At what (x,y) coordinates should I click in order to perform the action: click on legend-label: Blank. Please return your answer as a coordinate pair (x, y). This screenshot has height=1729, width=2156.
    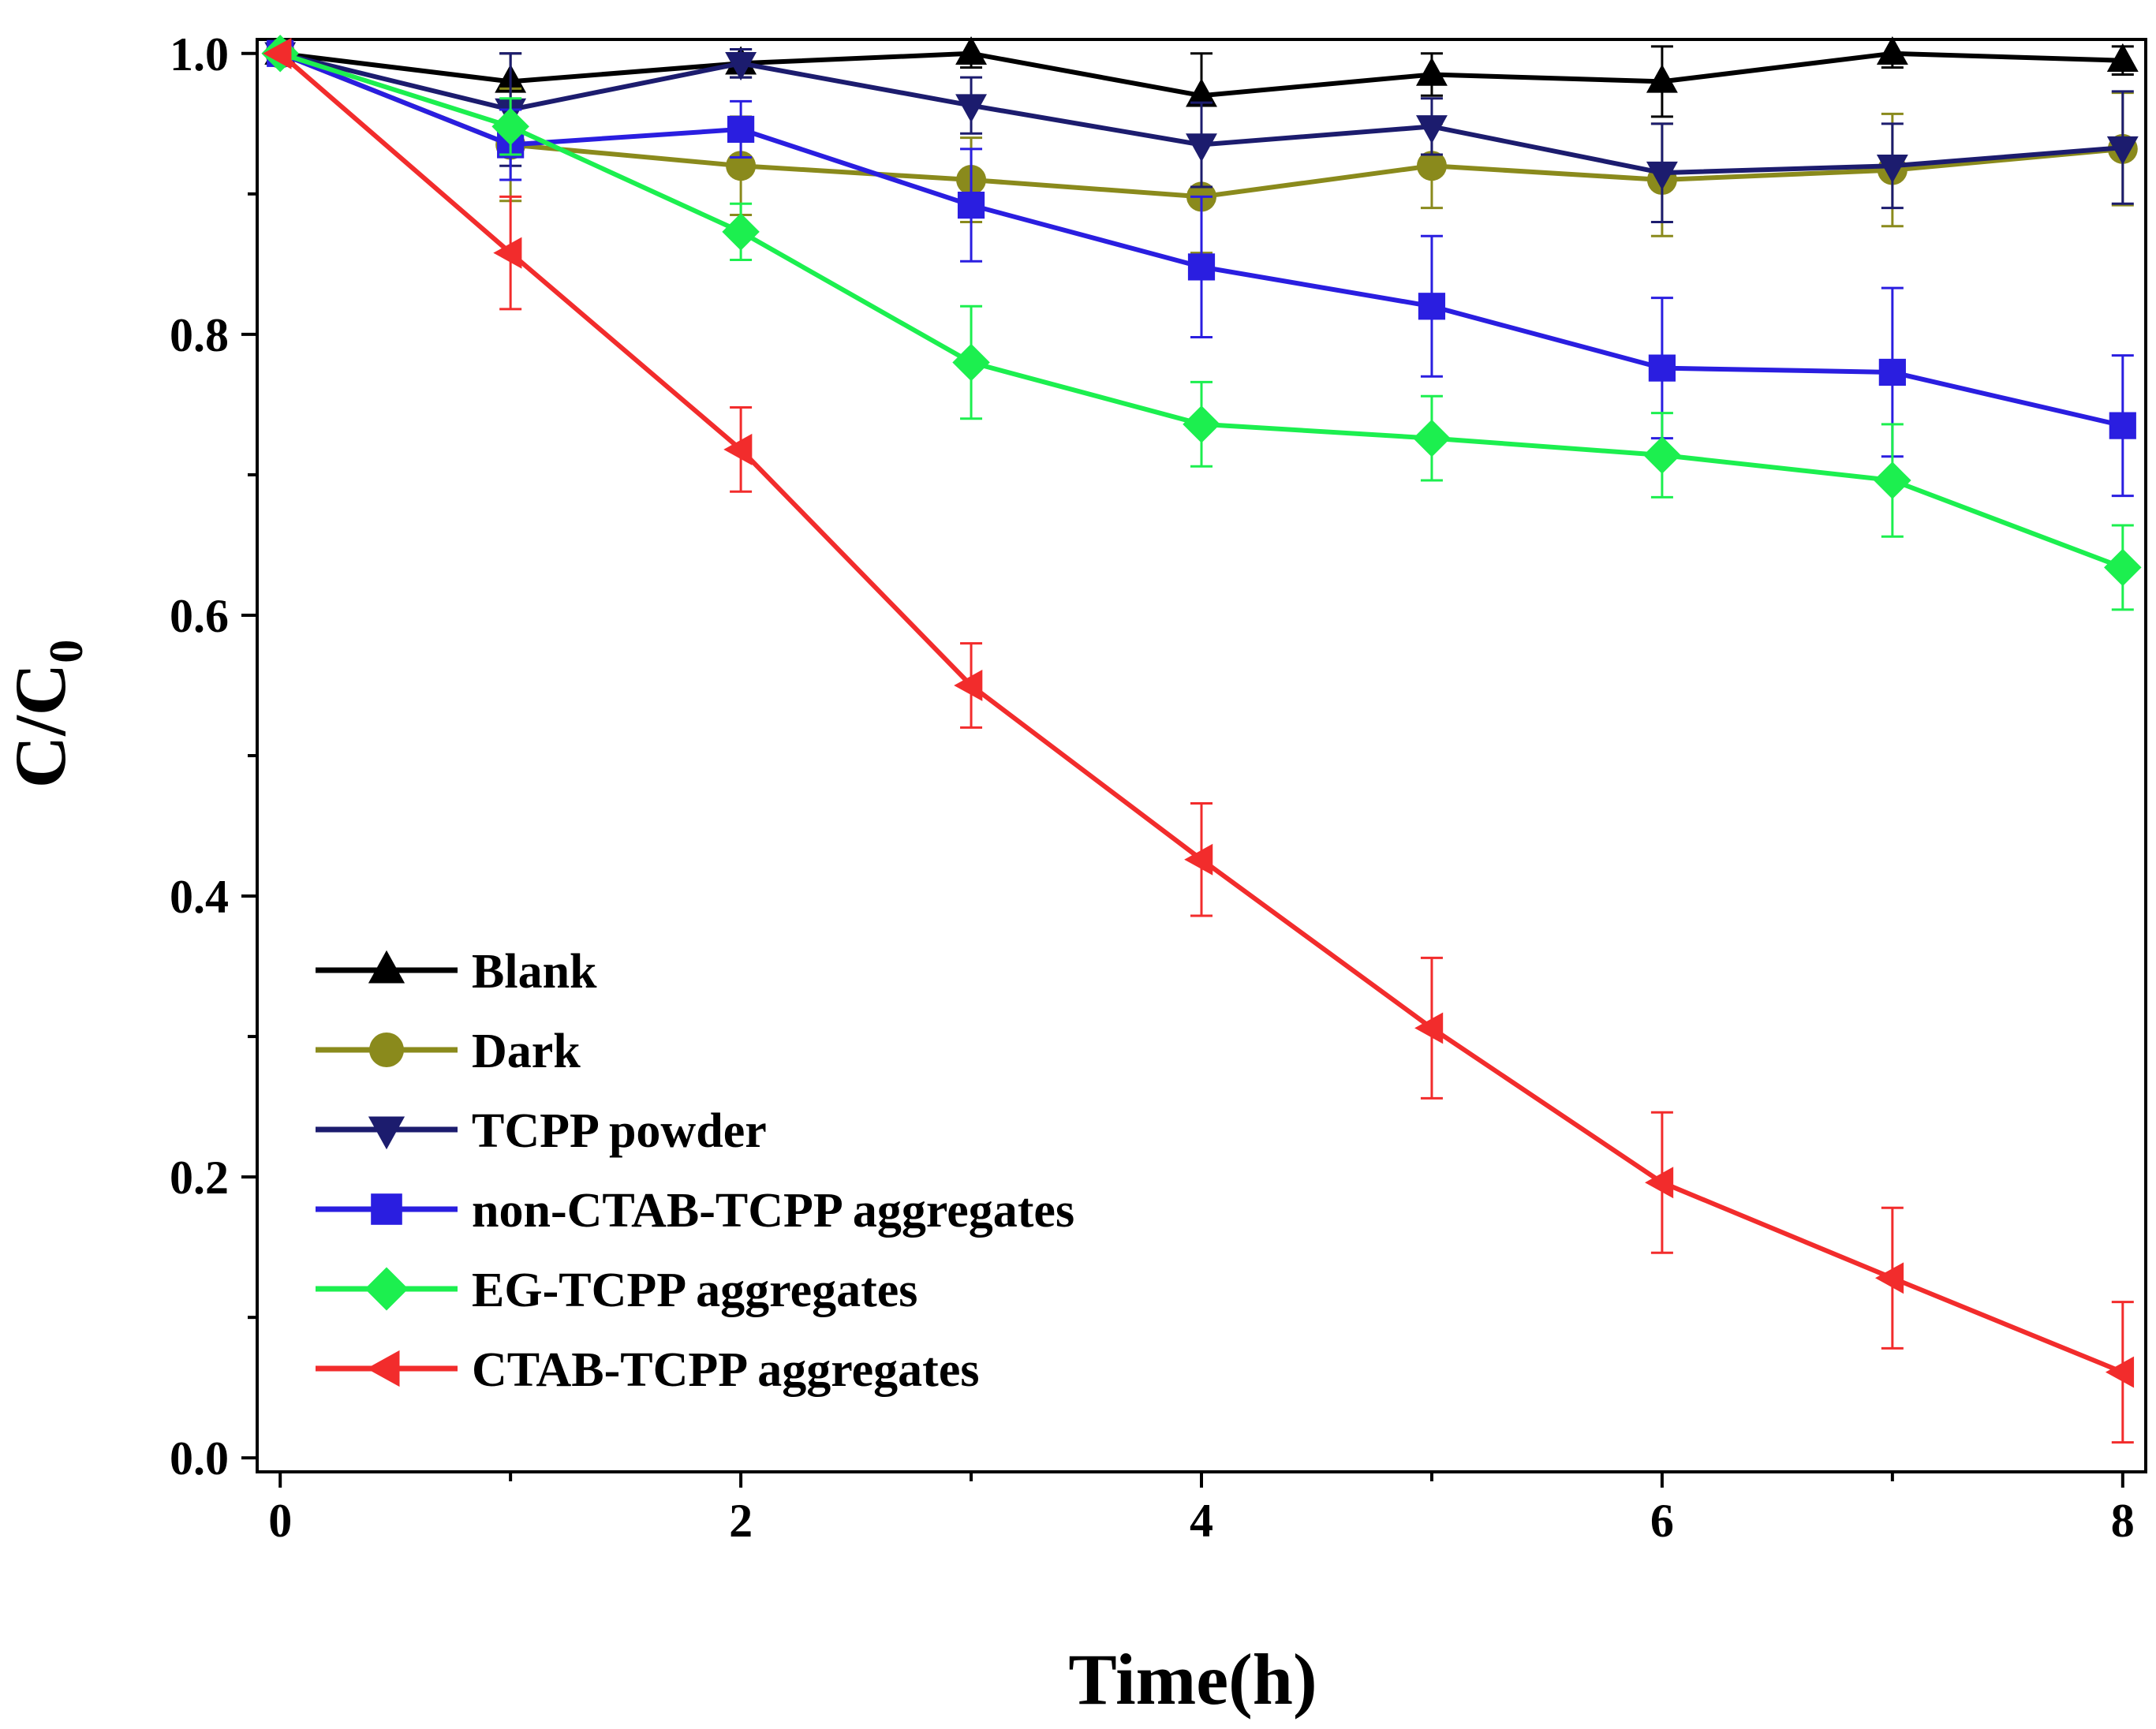
    Looking at the image, I should click on (534, 972).